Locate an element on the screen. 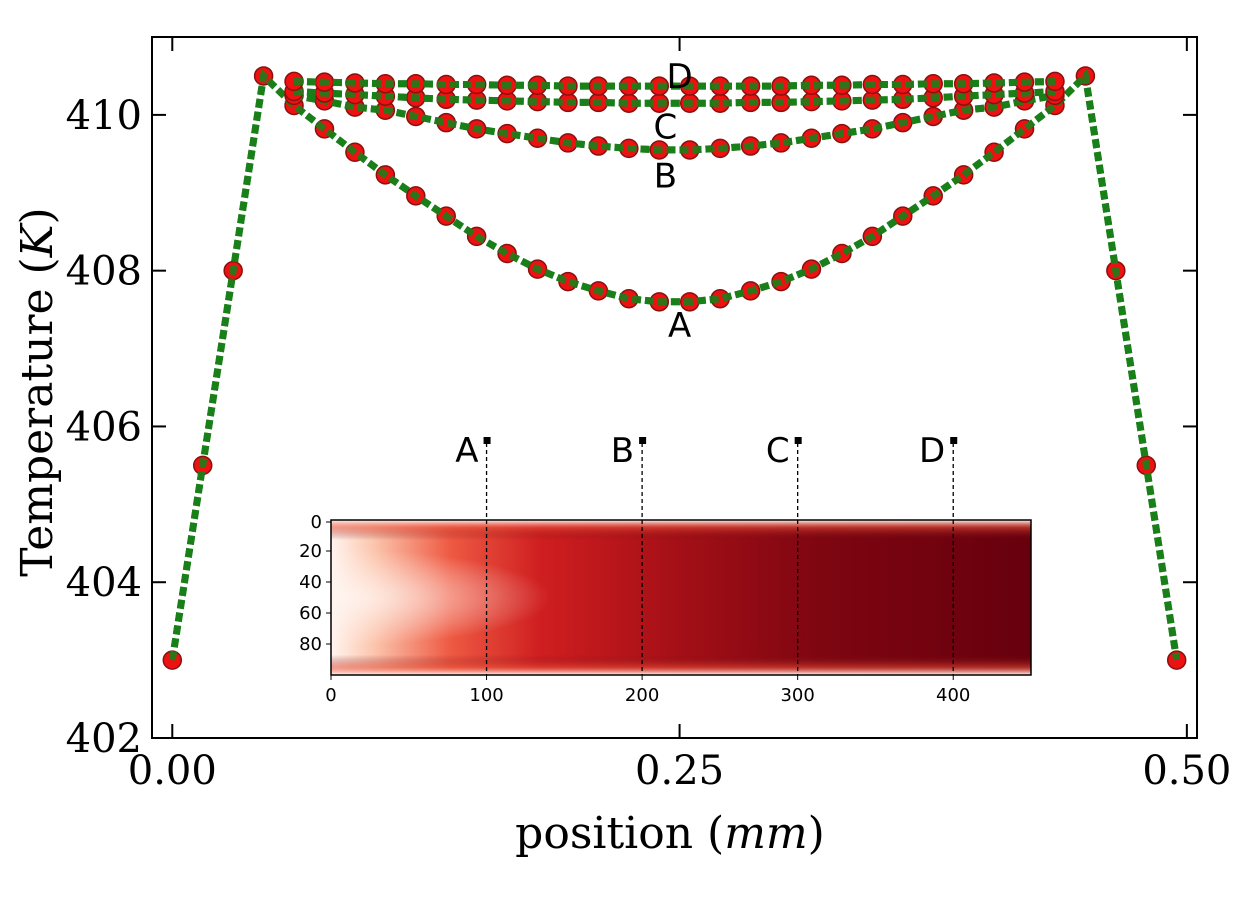  probe-C: C is located at coordinates (784, 553).